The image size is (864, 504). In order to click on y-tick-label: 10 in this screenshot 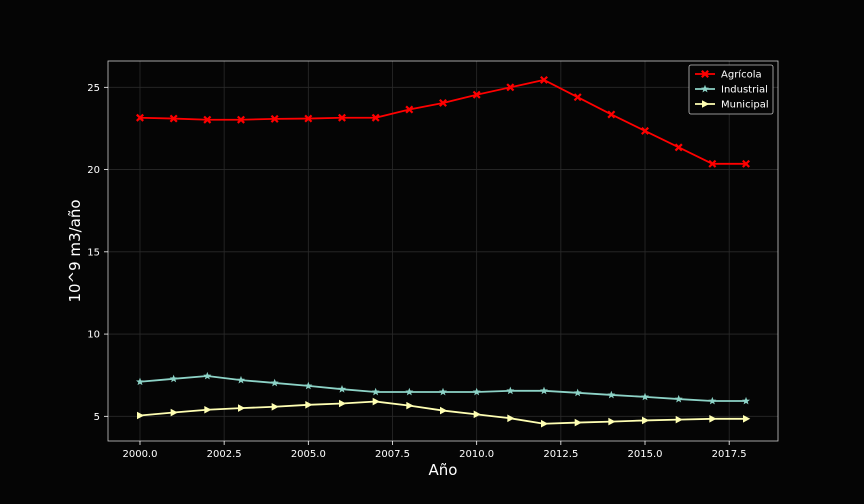, I will do `click(93, 335)`.